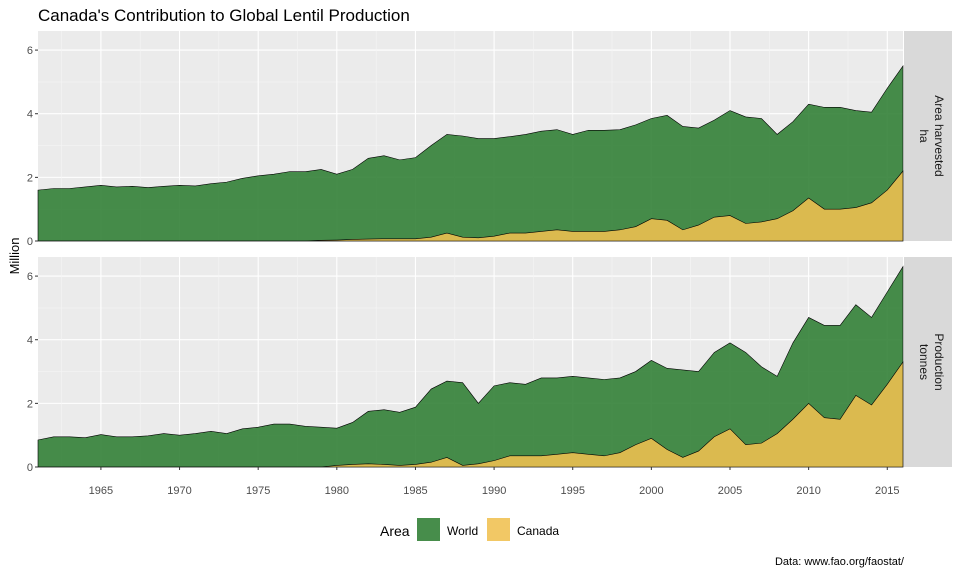 The width and height of the screenshot is (960, 576). What do you see at coordinates (808, 491) in the screenshot?
I see `x-tick-label: 2010` at bounding box center [808, 491].